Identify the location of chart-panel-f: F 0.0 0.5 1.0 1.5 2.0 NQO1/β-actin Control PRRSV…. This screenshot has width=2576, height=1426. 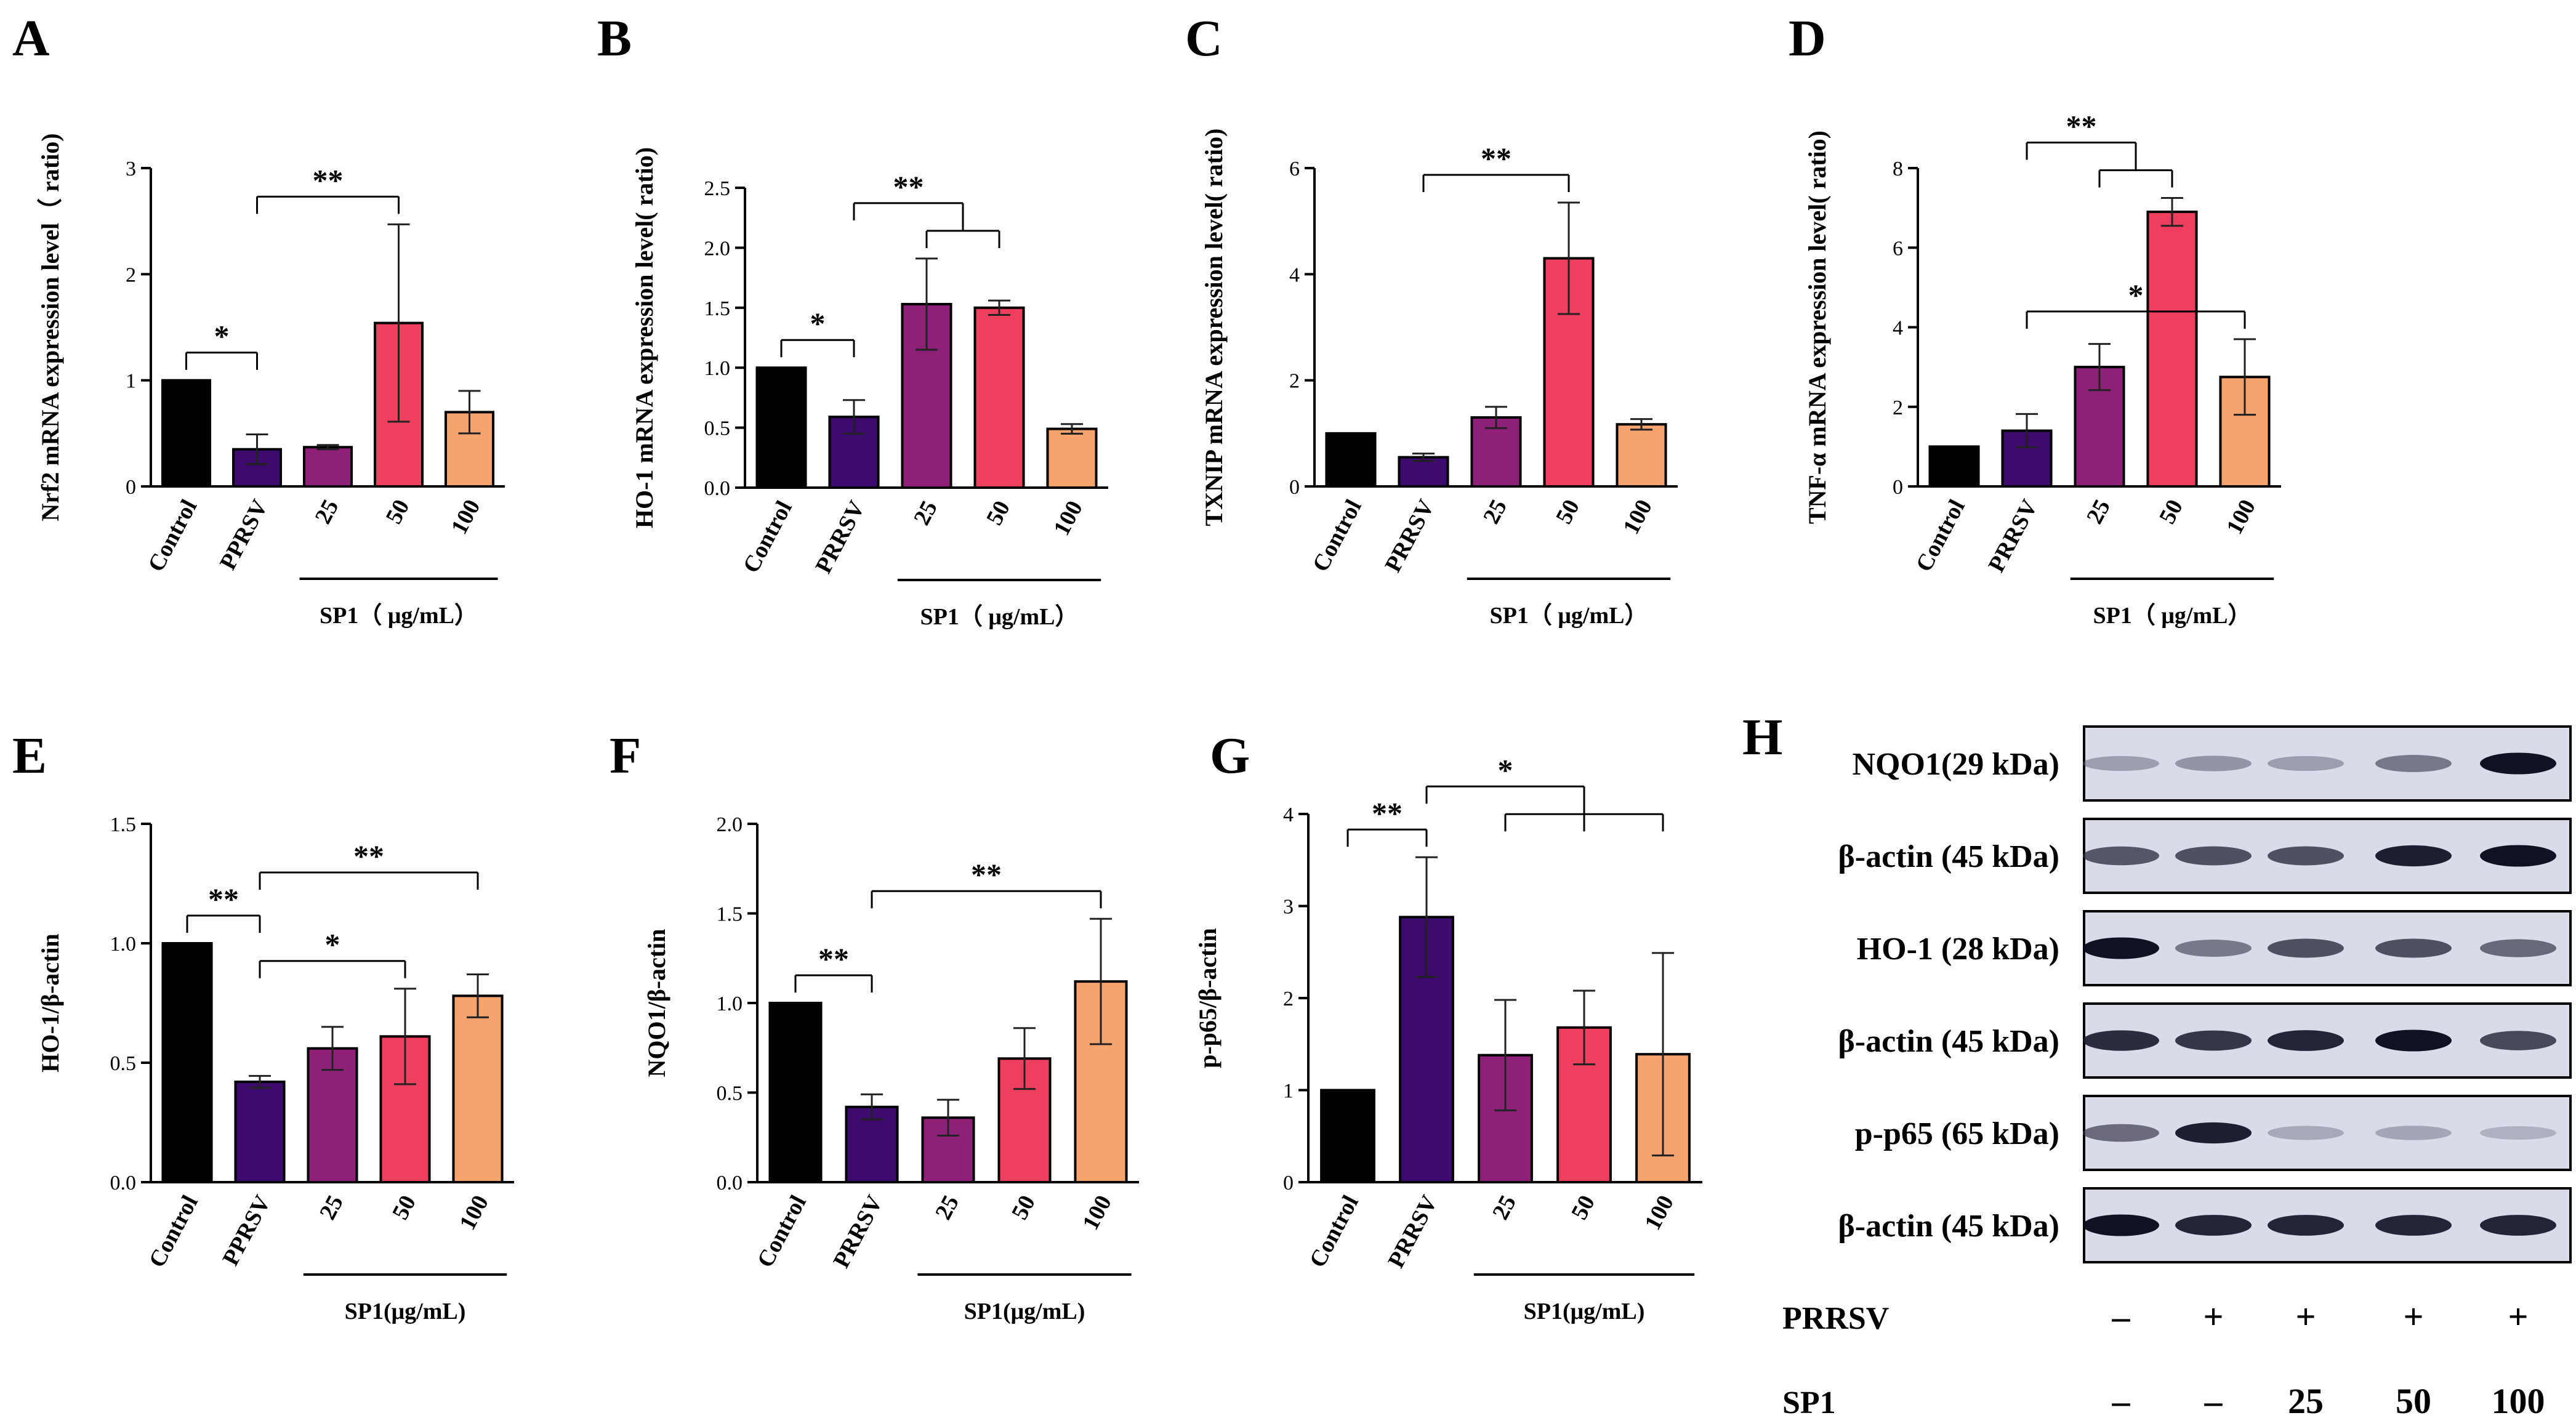
(874, 1025).